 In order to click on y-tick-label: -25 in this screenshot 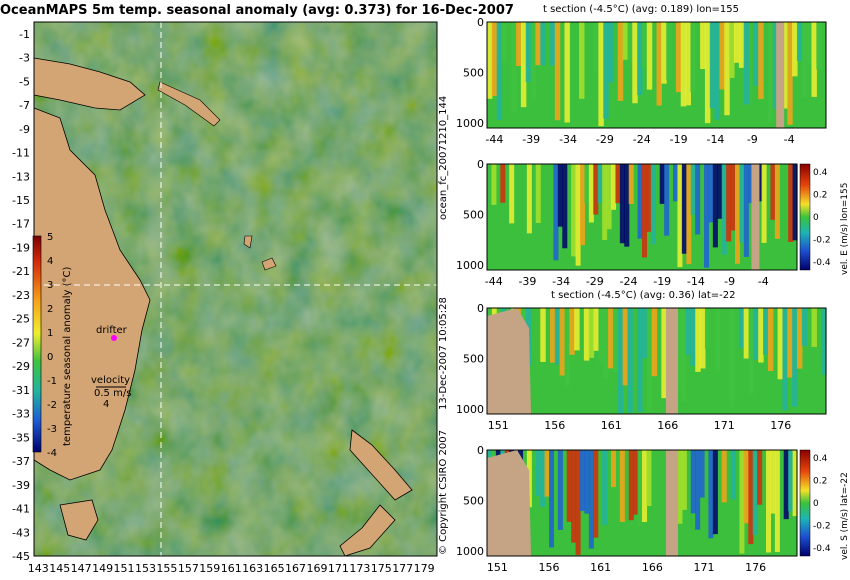, I will do `click(21, 319)`.